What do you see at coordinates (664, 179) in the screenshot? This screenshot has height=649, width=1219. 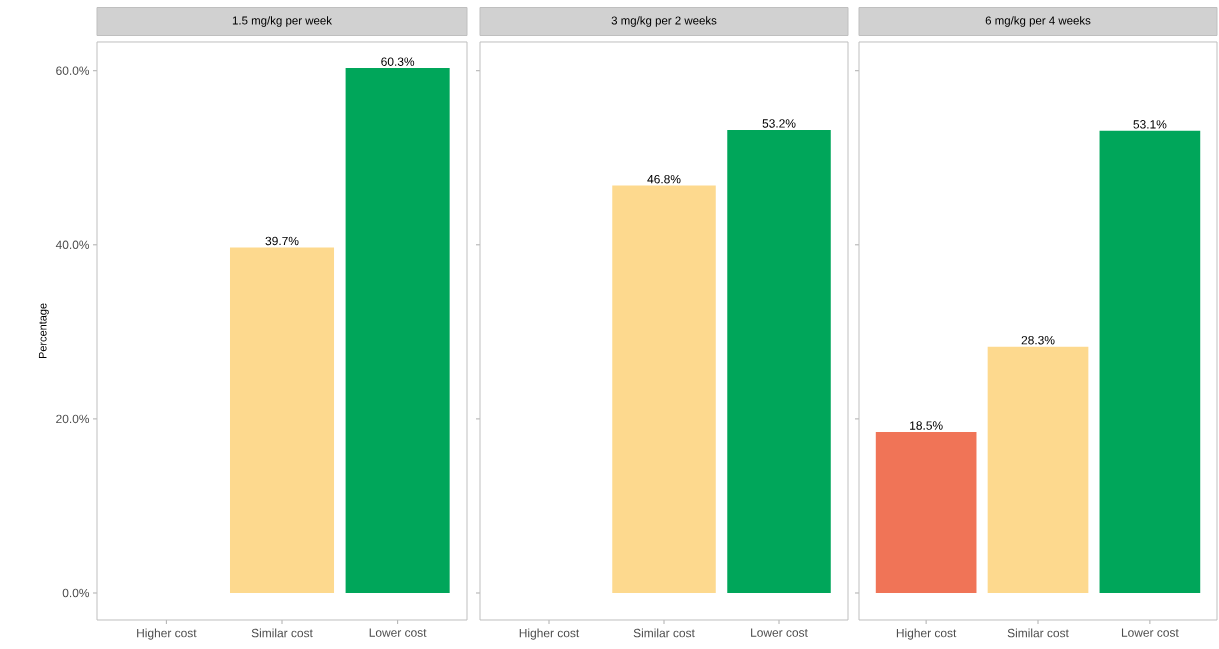 I see `data-label: 46.8%` at bounding box center [664, 179].